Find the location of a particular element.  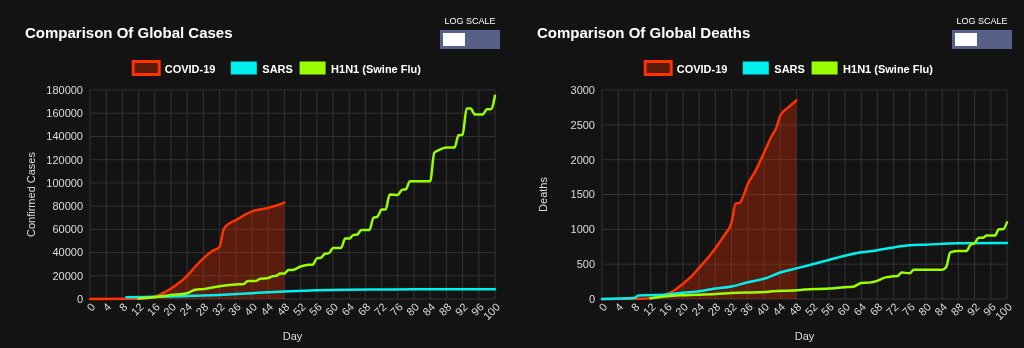

y-axis-title: Confirmed Cases is located at coordinates (31, 194).